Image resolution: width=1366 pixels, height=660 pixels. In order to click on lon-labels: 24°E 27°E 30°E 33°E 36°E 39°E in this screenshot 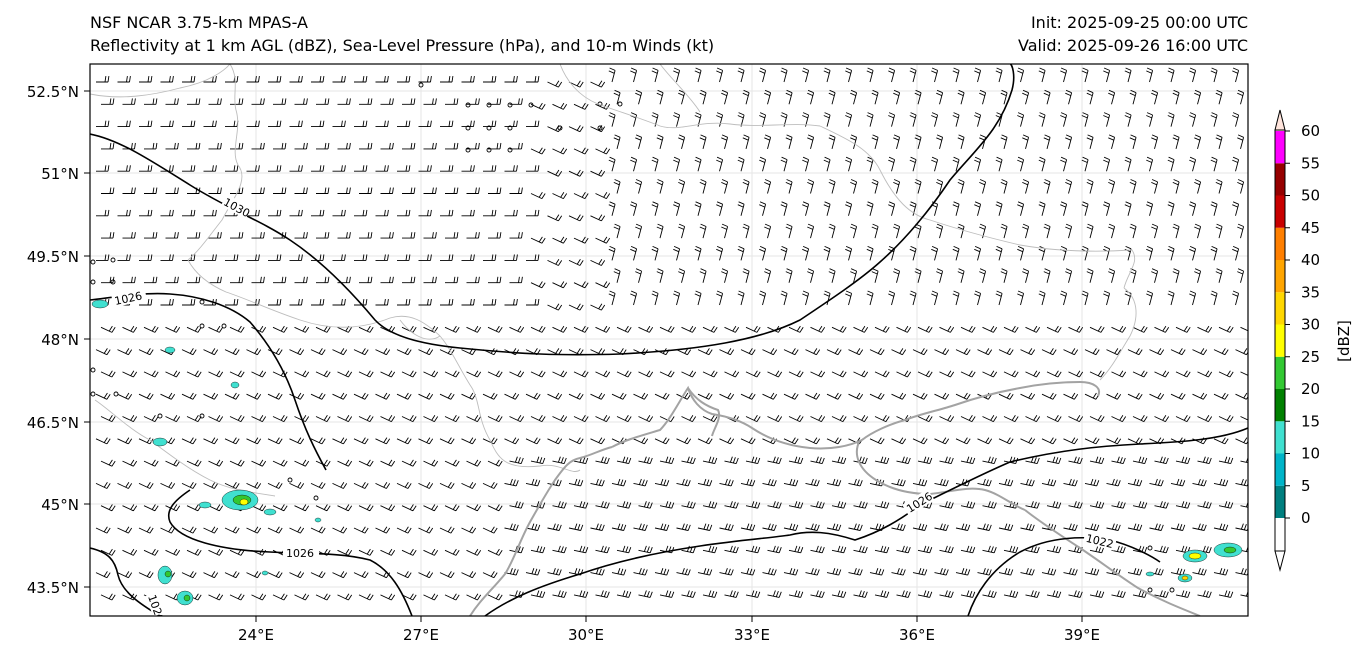, I will do `click(669, 635)`.